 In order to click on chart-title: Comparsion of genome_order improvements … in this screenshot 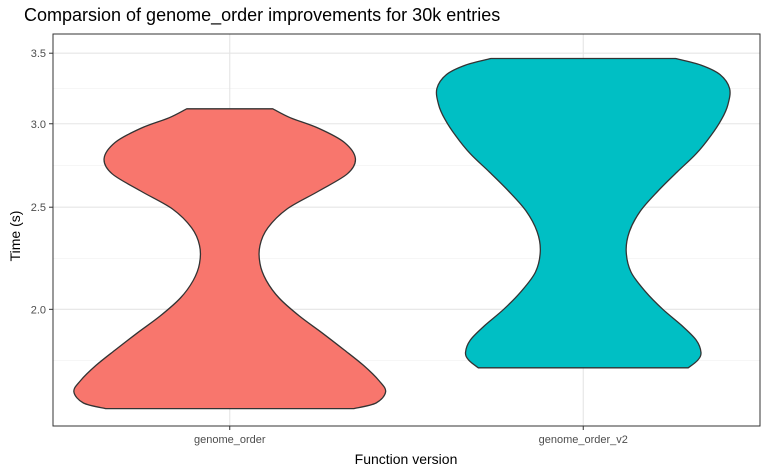, I will do `click(262, 15)`.